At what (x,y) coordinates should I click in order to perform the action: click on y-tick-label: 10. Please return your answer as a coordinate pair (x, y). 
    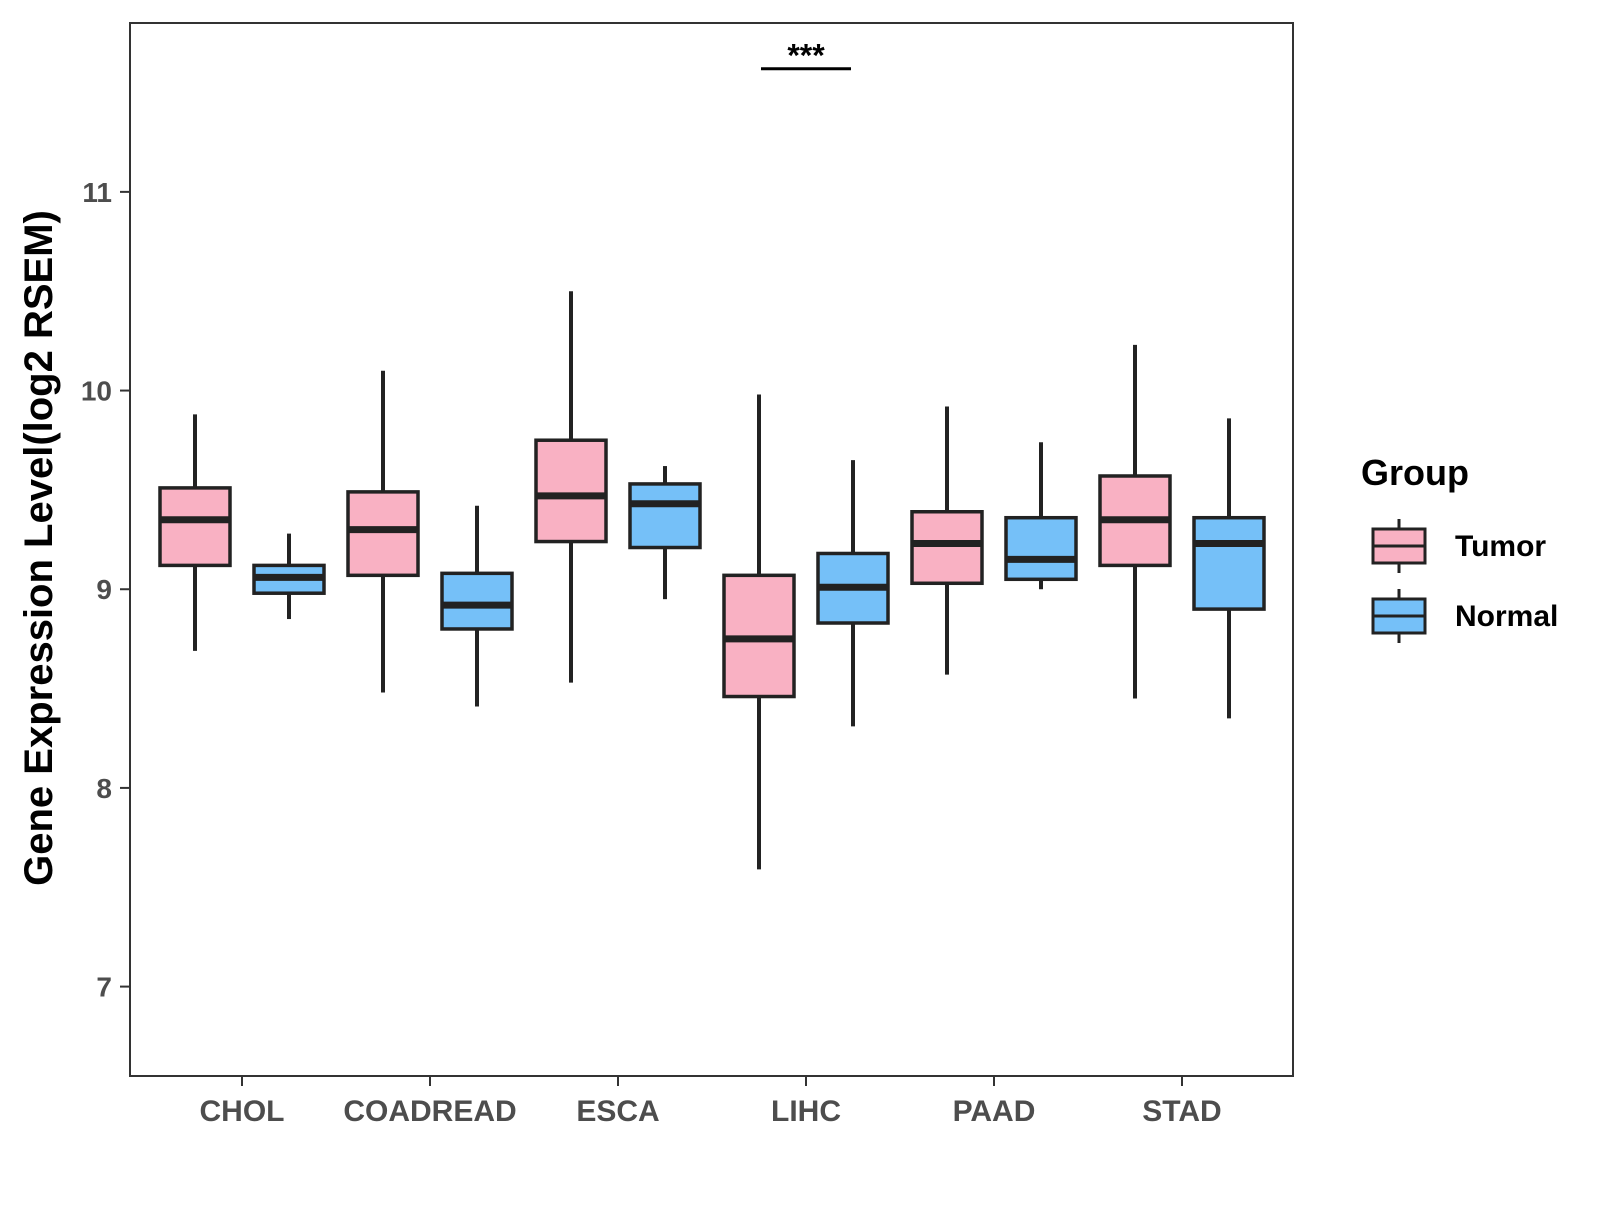
    Looking at the image, I should click on (96, 391).